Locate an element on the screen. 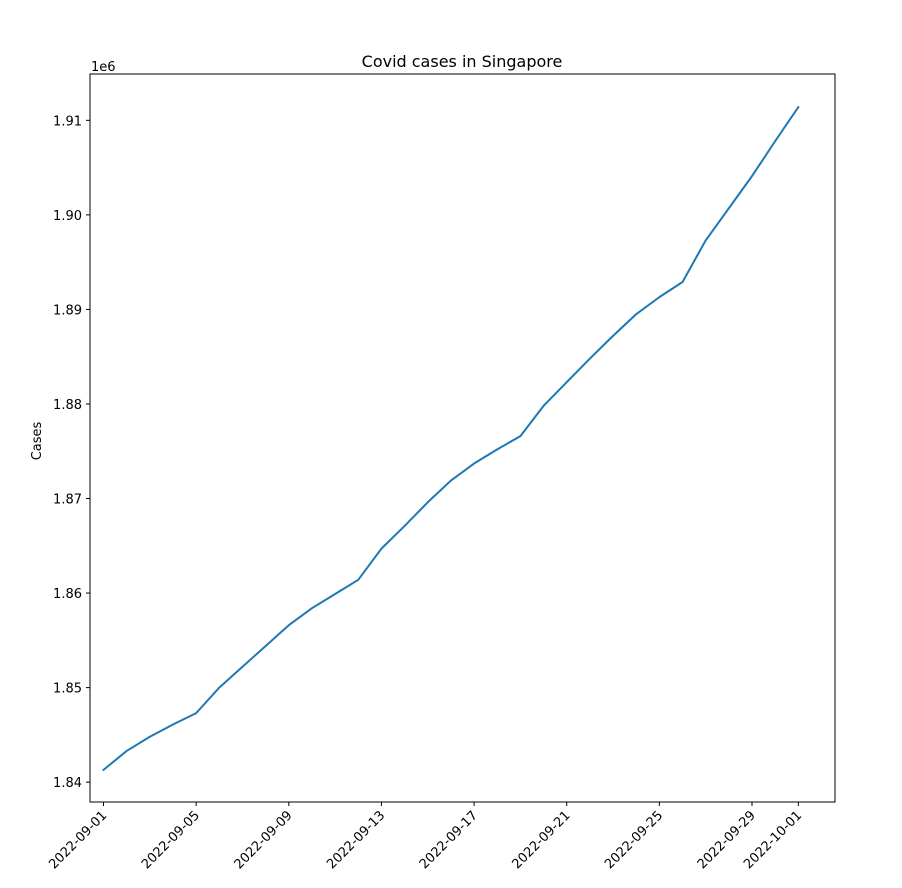 The height and width of the screenshot is (888, 902). y-tick-label: 1.87 is located at coordinates (67, 500).